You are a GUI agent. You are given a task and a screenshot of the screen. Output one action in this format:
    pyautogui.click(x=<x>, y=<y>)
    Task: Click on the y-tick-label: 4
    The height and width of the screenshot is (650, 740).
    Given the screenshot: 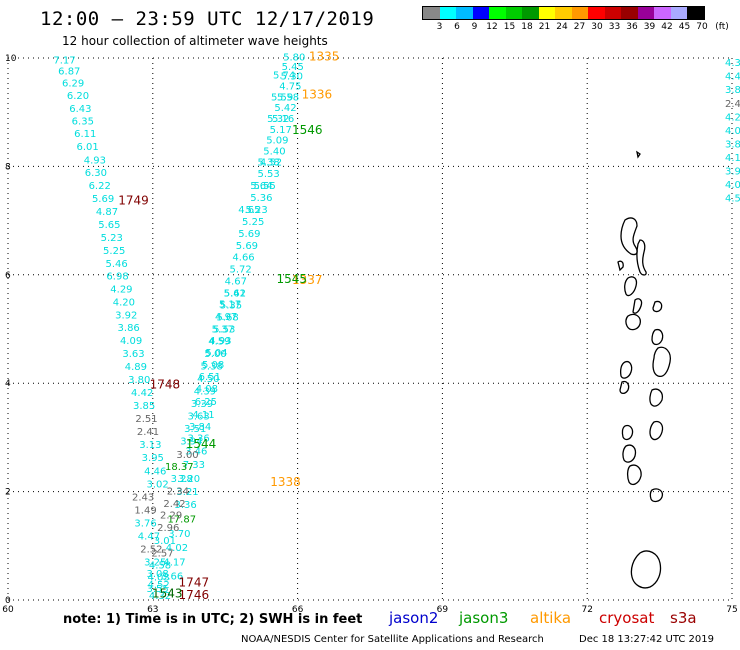 What is the action you would take?
    pyautogui.click(x=8, y=384)
    